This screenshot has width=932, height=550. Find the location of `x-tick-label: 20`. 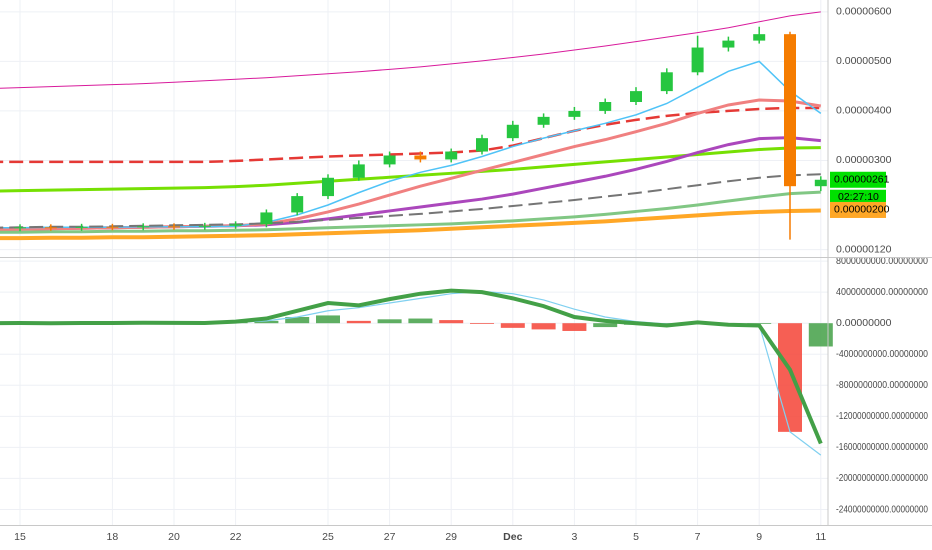

x-tick-label: 20 is located at coordinates (174, 537).